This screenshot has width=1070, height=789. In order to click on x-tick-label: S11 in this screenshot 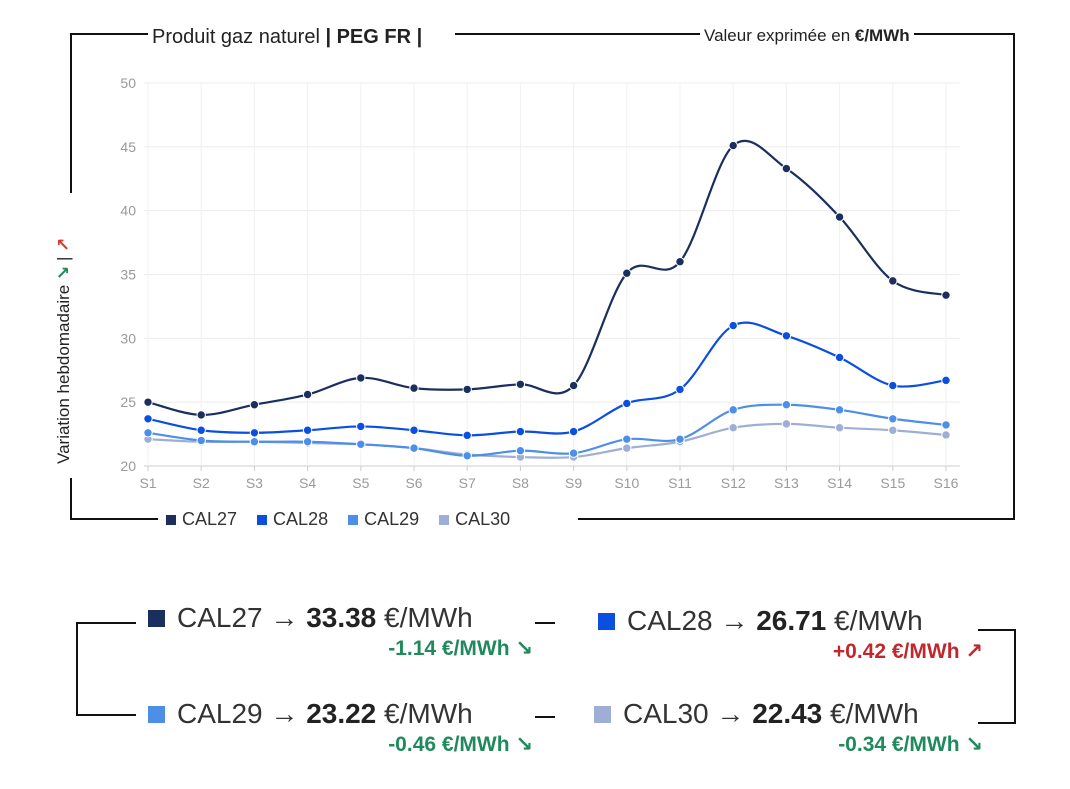, I will do `click(680, 483)`.